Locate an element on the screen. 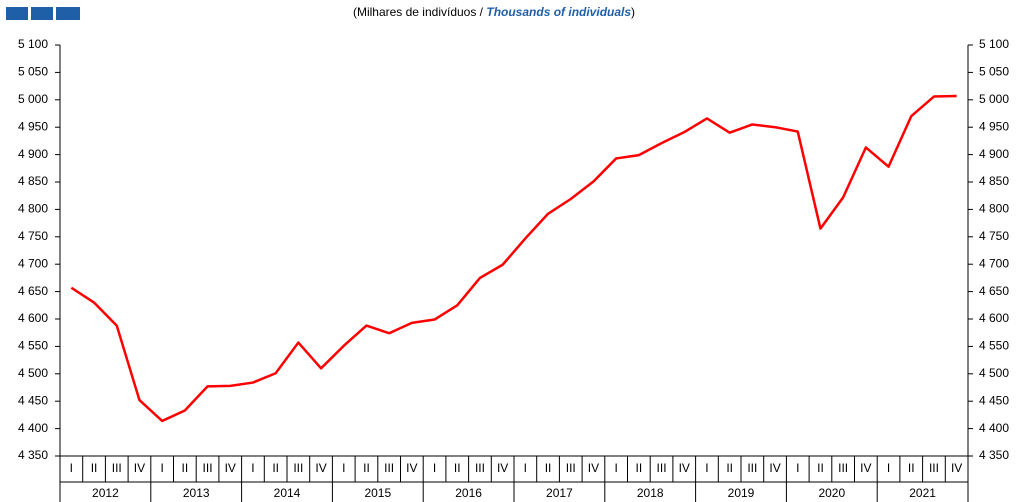  y2-tick-label: 4 800 is located at coordinates (994, 209).